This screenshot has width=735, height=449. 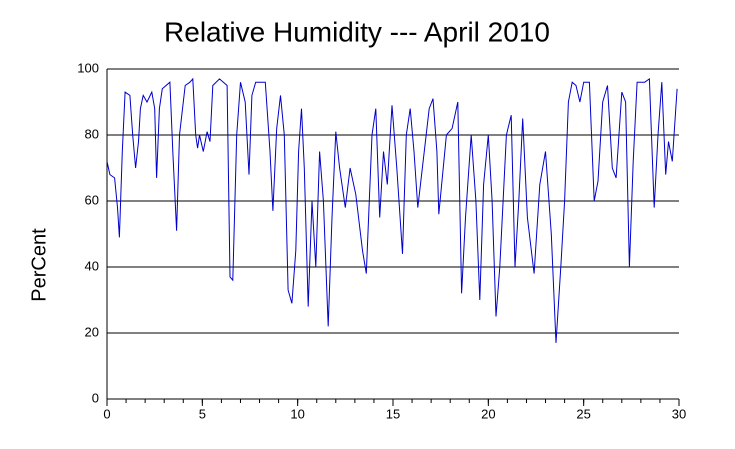 I want to click on y-tick-label: 20, so click(x=92, y=331).